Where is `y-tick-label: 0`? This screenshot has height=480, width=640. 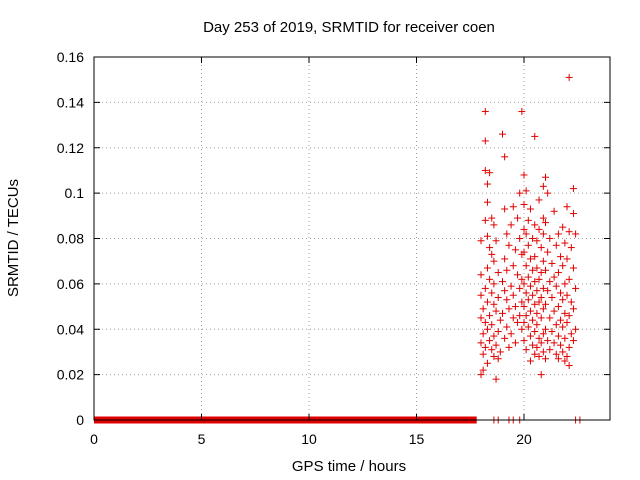
y-tick-label: 0 is located at coordinates (80, 420).